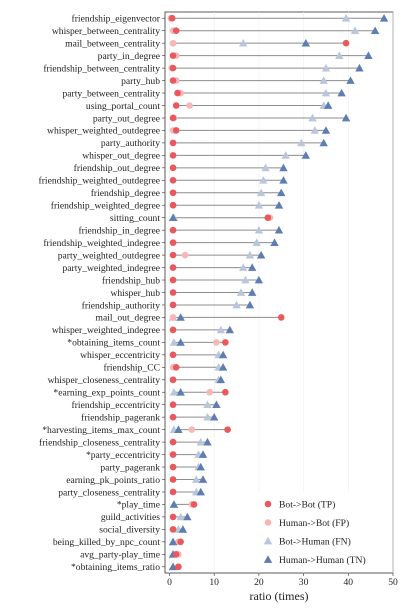 This screenshot has width=407, height=610. What do you see at coordinates (162, 255) in the screenshot?
I see `row-19: party_weighted_outdegree` at bounding box center [162, 255].